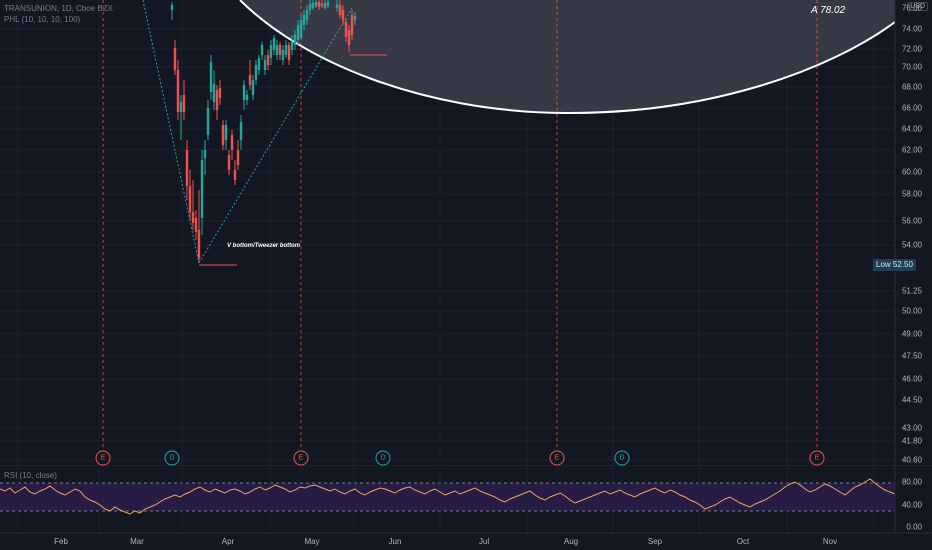  Describe the element at coordinates (911, 400) in the screenshot. I see `price-tick-label: 44.50` at that location.